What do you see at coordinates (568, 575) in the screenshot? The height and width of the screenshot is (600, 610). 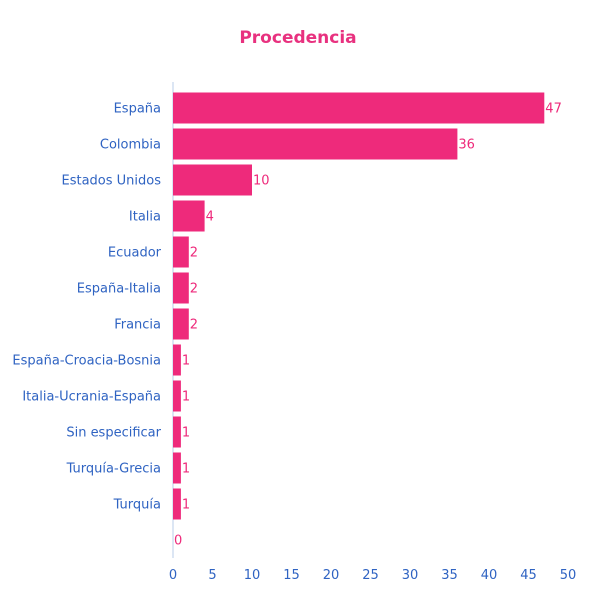 I see `x-tick-label-50: 50` at bounding box center [568, 575].